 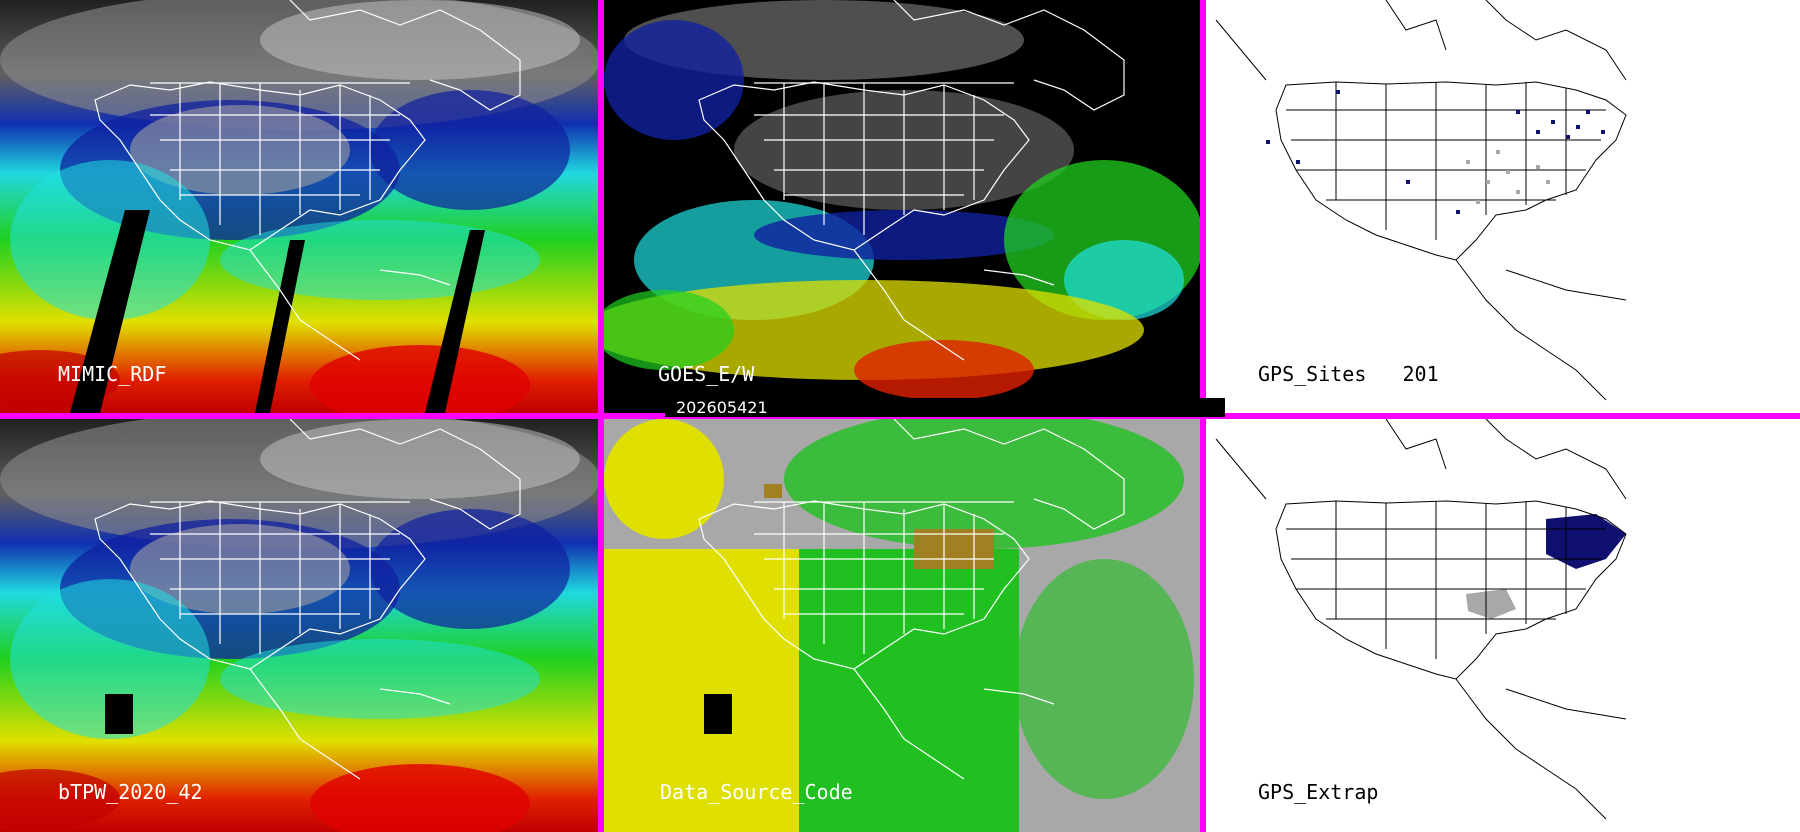 I want to click on panel-label-data-source: Data_Source_Code, so click(x=756, y=792).